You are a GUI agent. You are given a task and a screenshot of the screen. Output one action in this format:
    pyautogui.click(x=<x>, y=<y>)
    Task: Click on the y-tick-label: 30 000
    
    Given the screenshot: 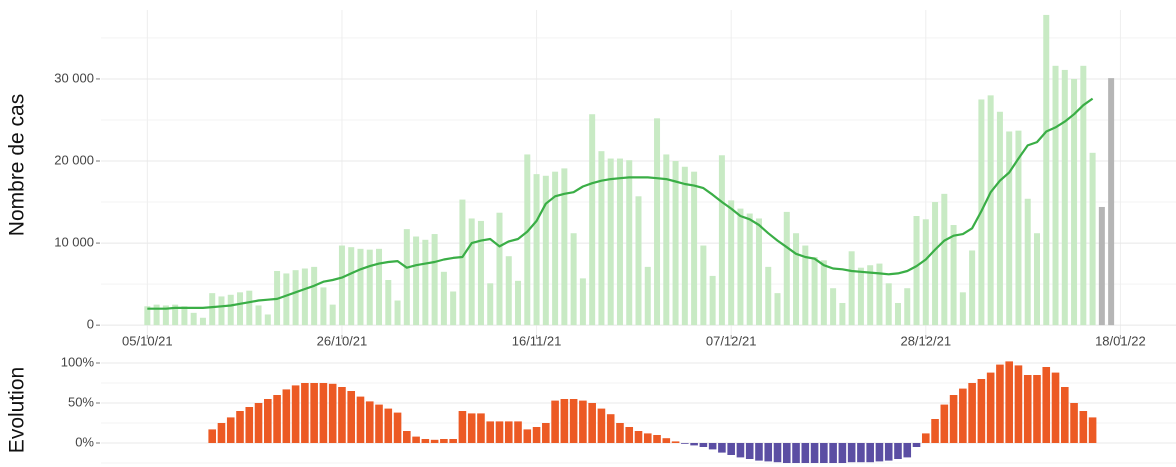 What is the action you would take?
    pyautogui.click(x=74, y=77)
    